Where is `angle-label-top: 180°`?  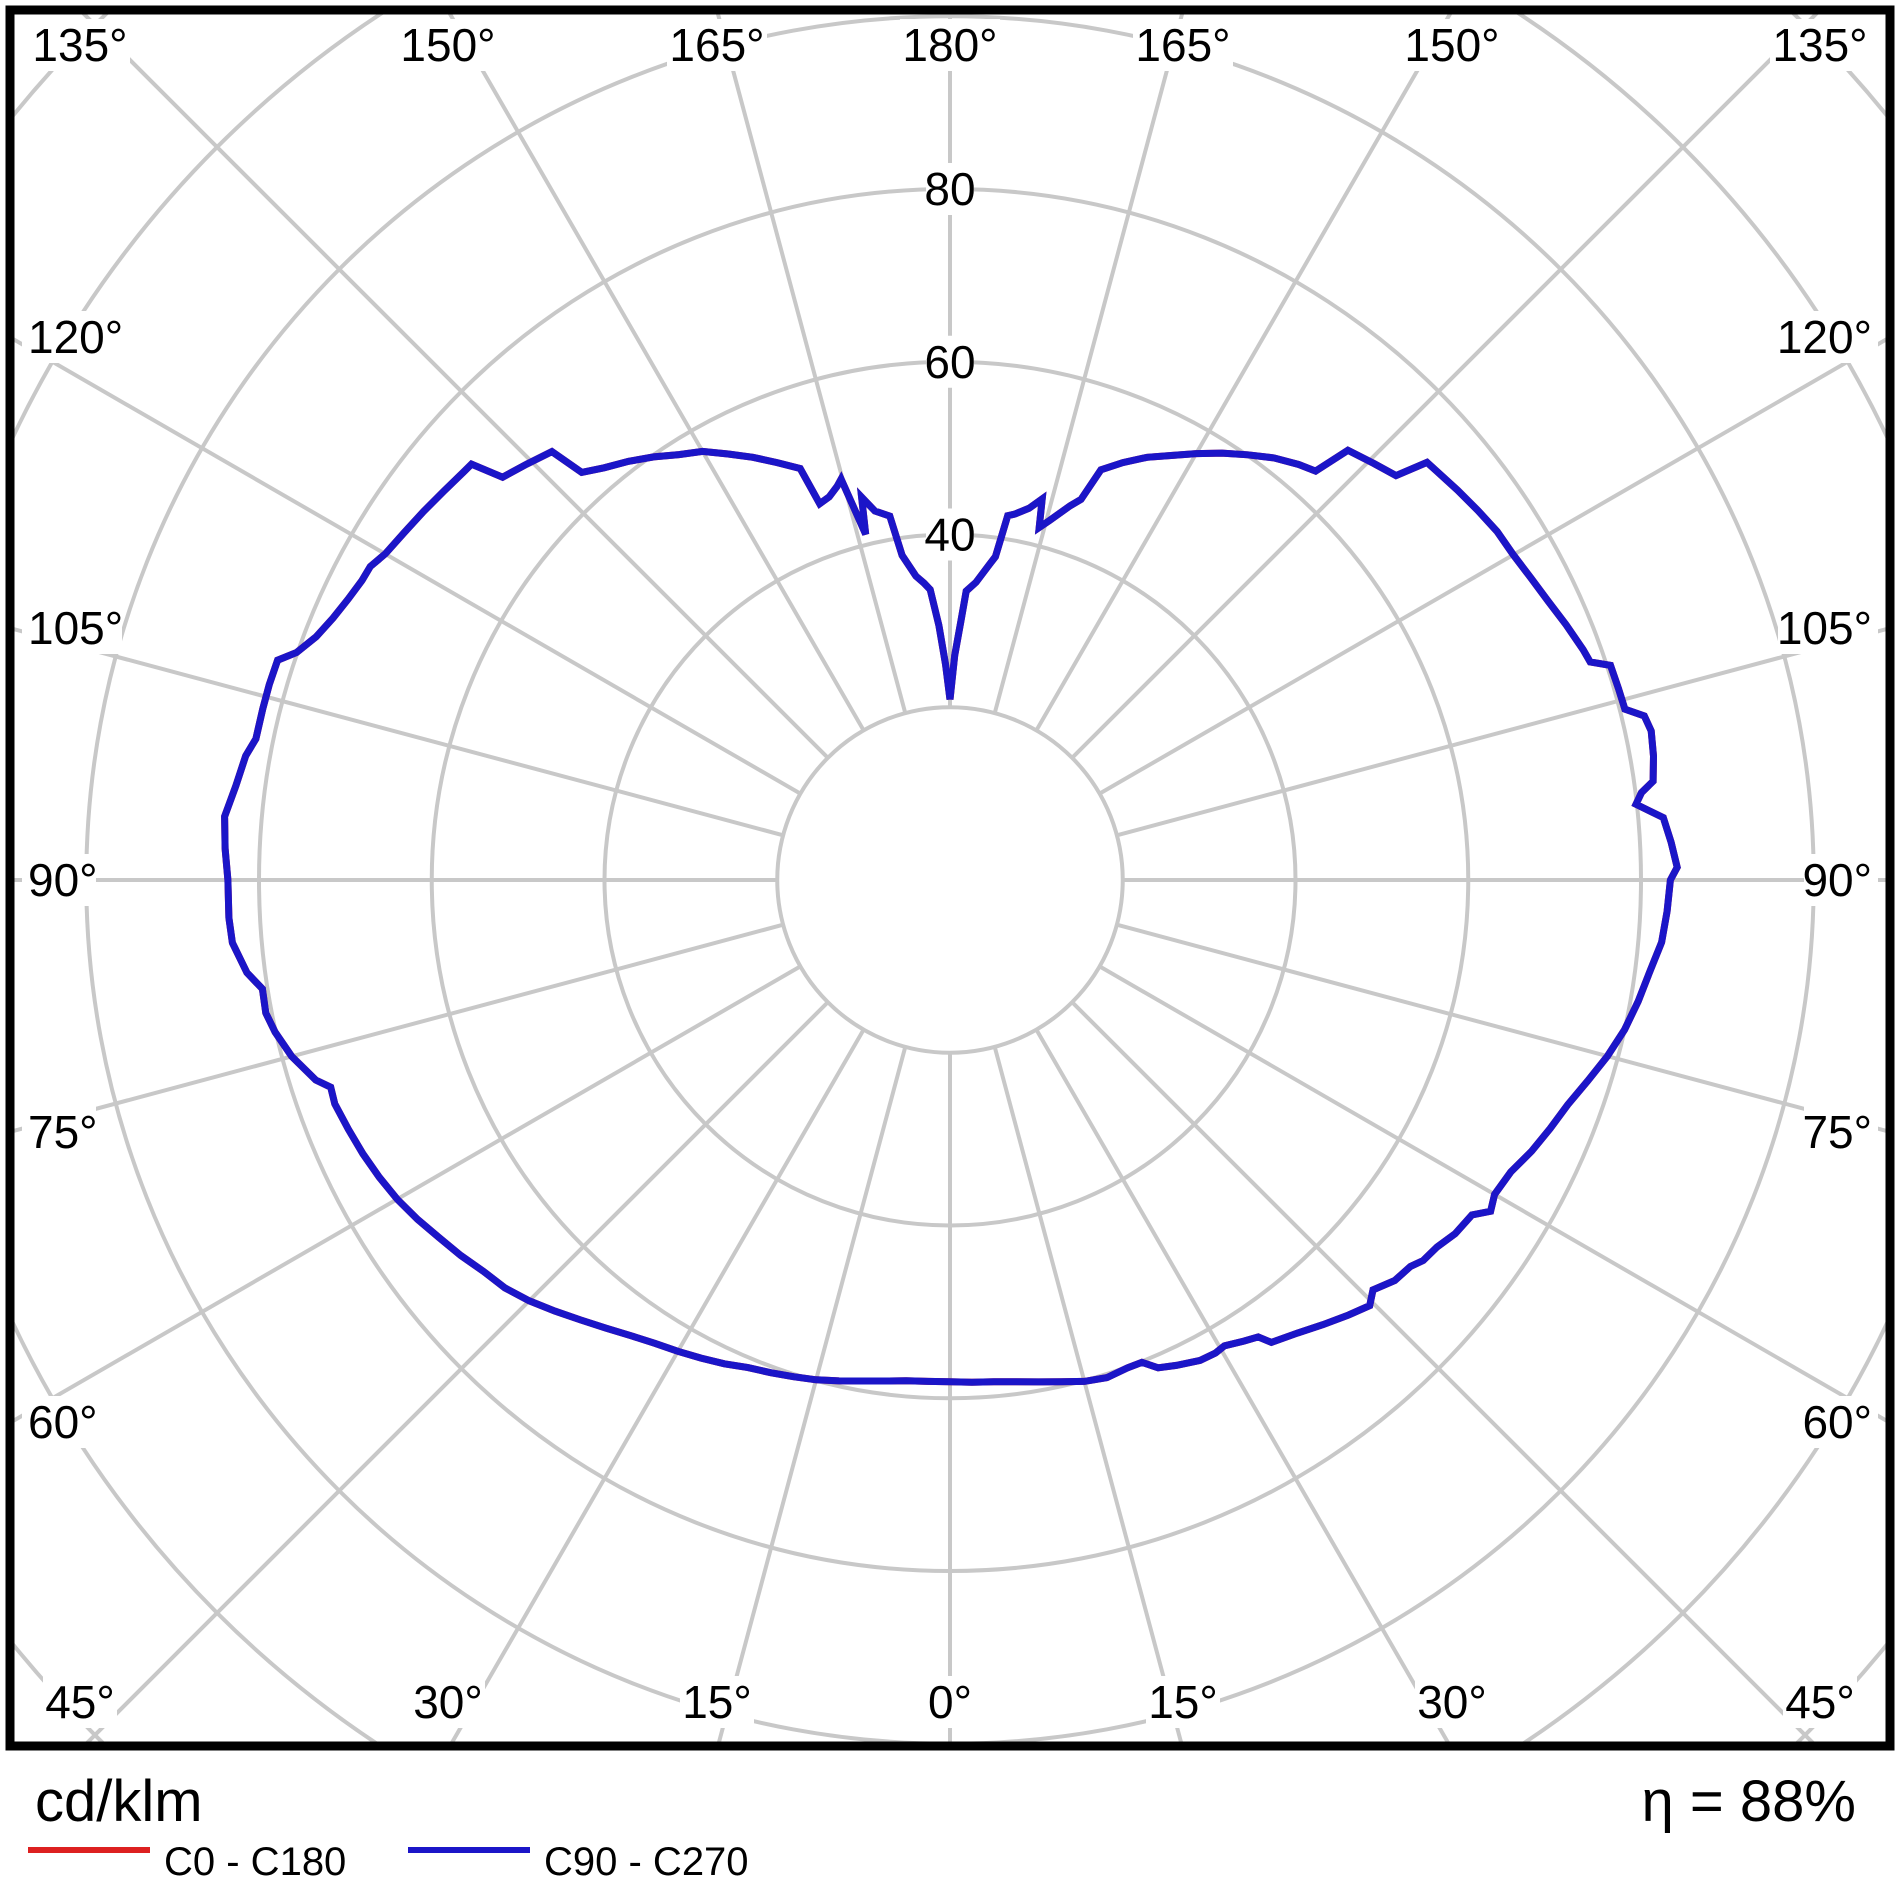 angle-label-top: 180° is located at coordinates (949, 45).